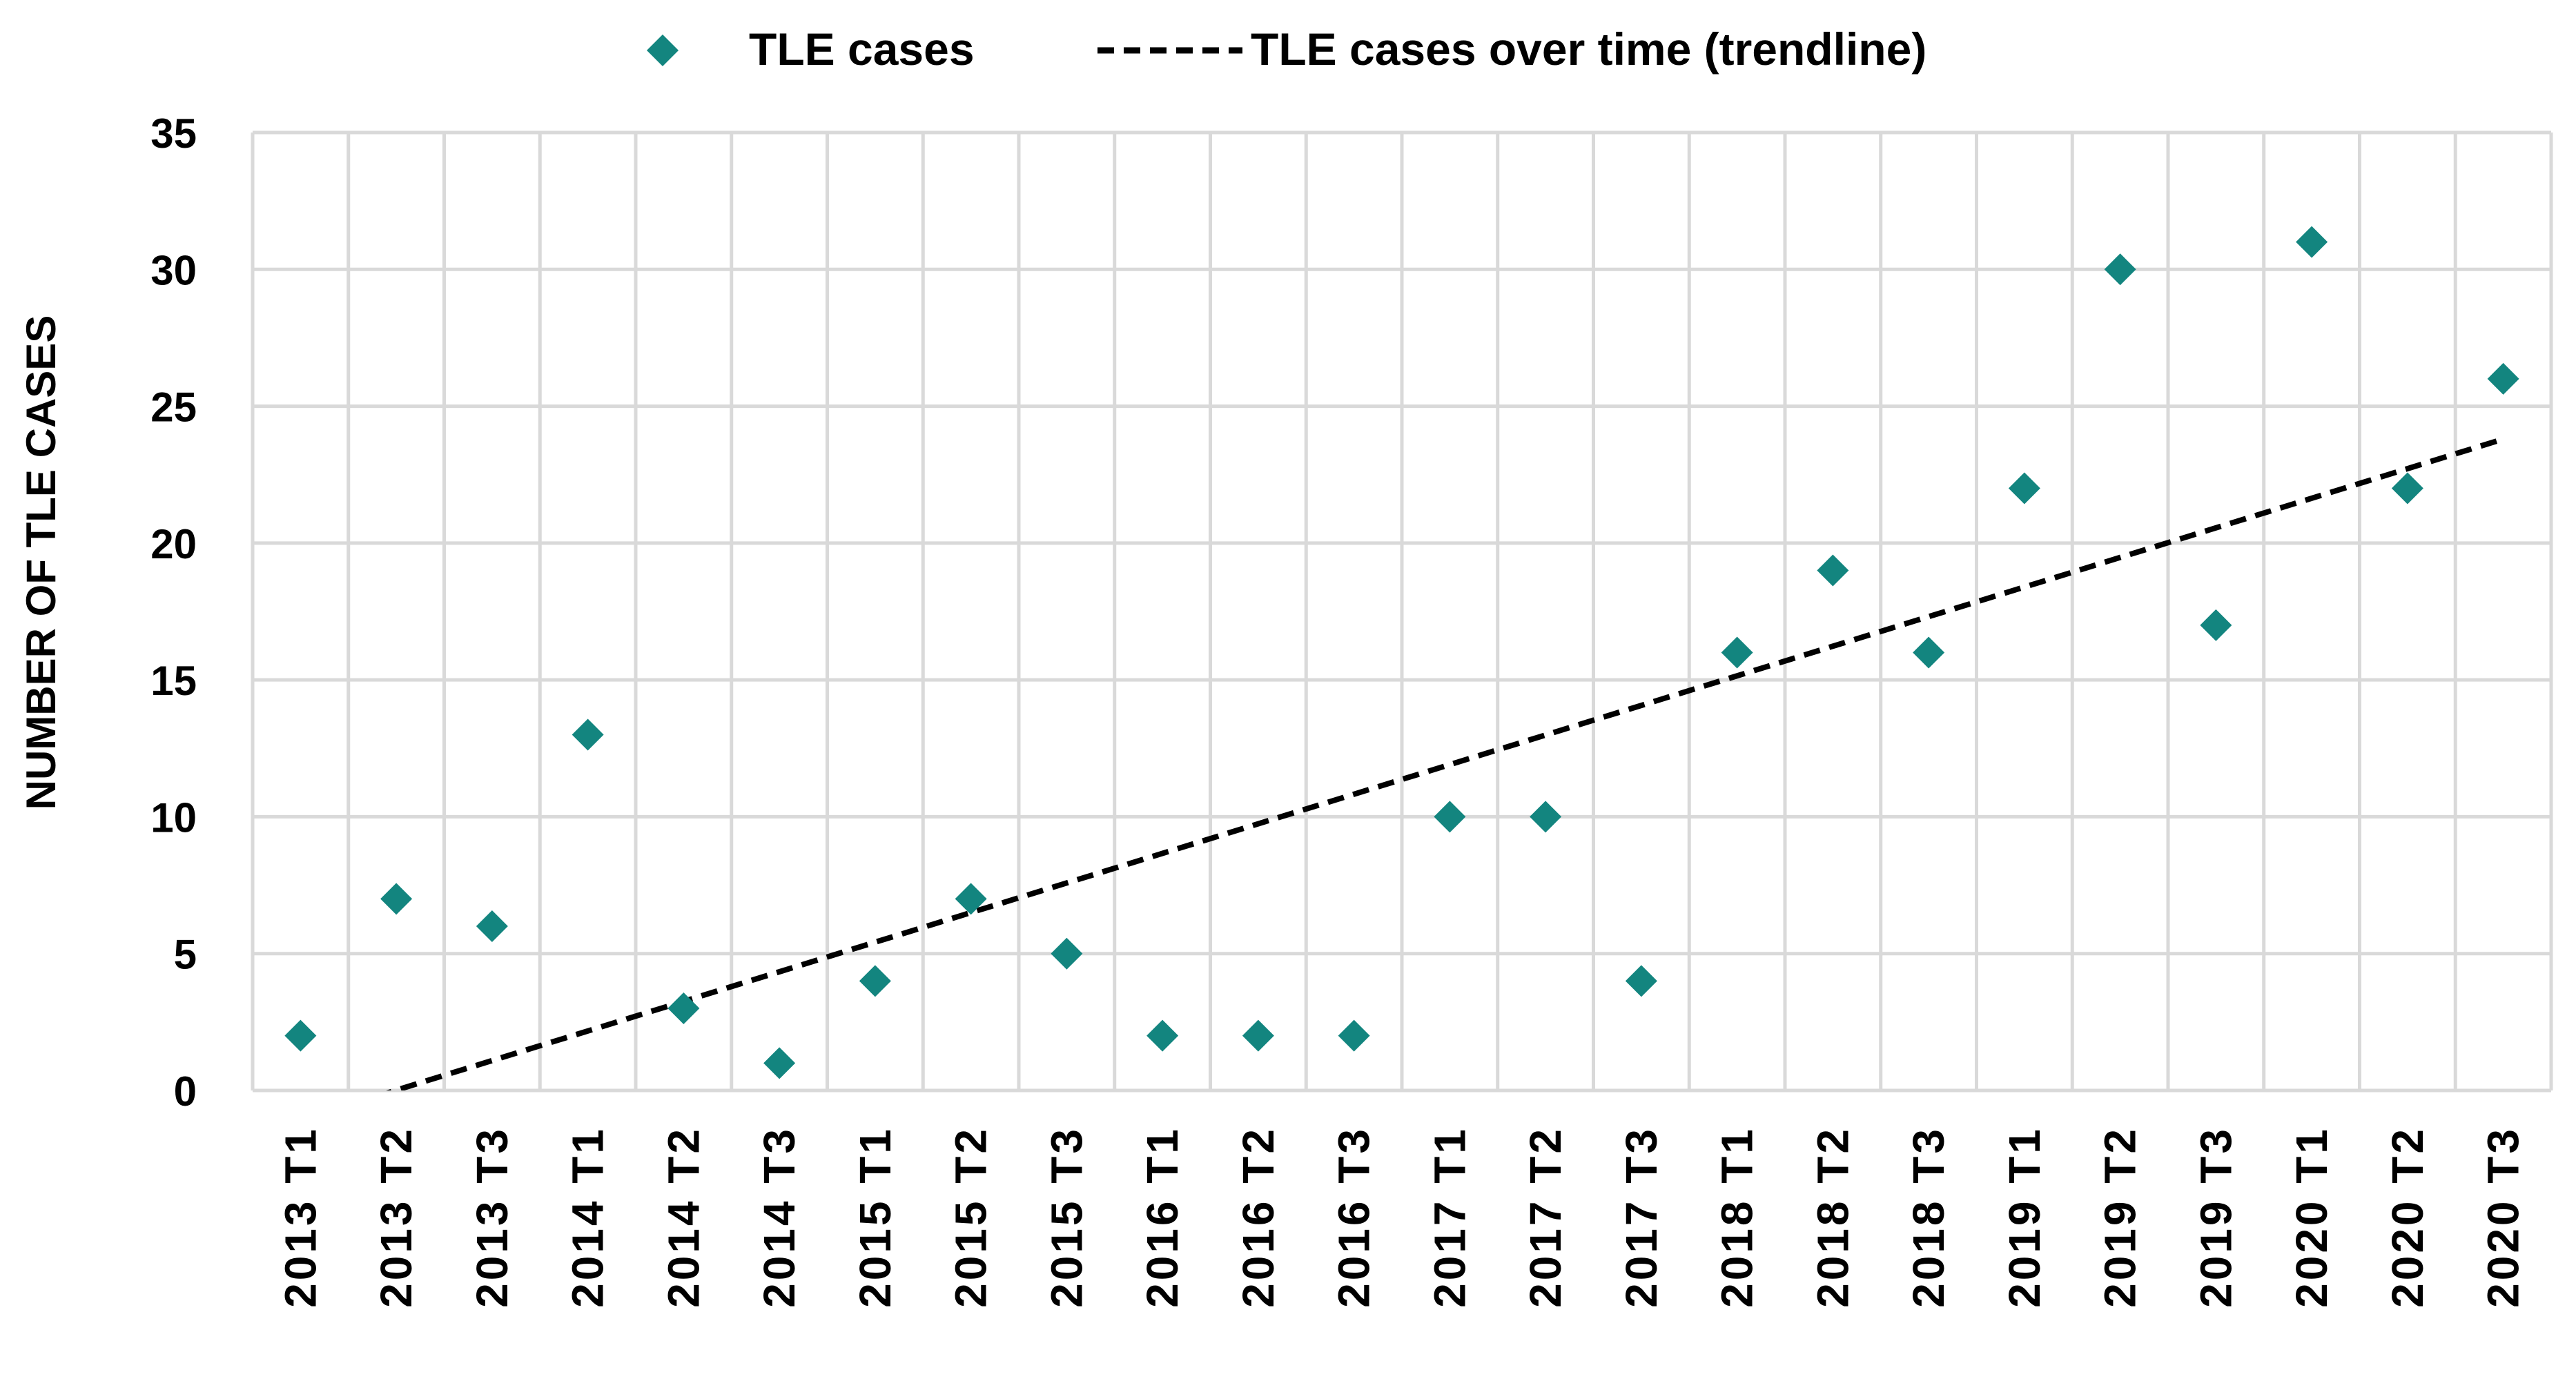  Describe the element at coordinates (173, 407) in the screenshot. I see `y-tick-label: 25` at that location.